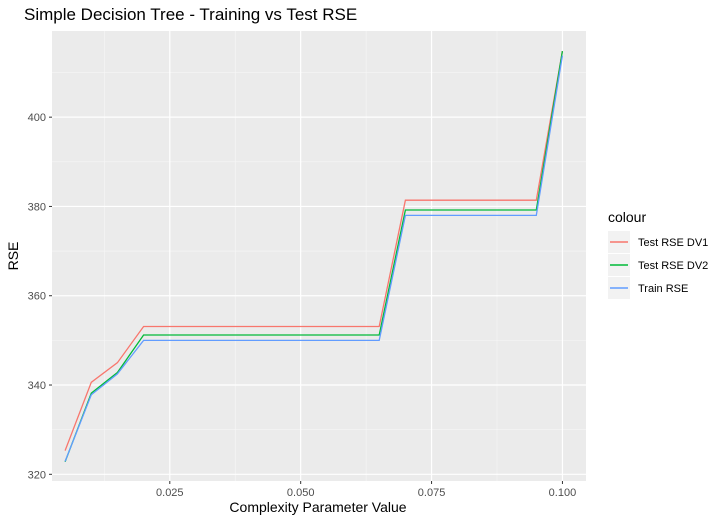 The width and height of the screenshot is (728, 527). I want to click on x-tick-label: 0.025, so click(170, 493).